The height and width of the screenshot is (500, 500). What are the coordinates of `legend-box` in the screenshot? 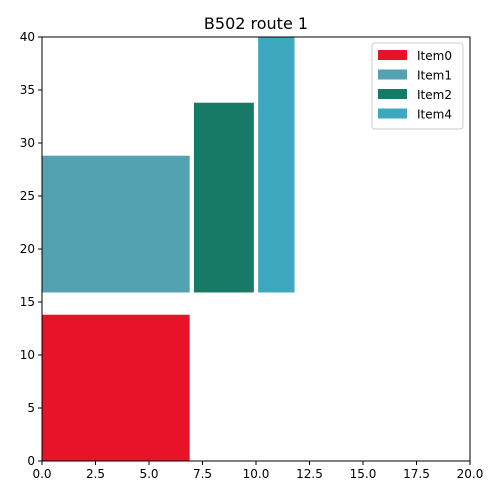 It's located at (417, 86).